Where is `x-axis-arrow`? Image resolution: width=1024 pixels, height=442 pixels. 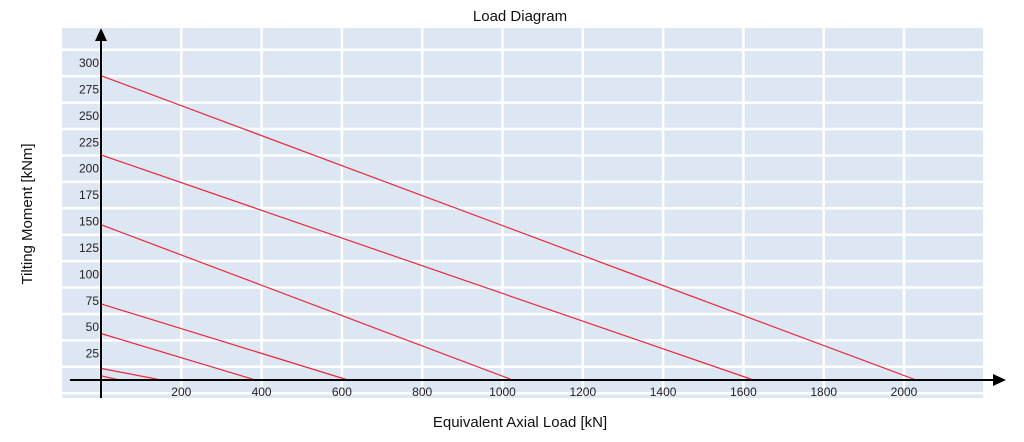
x-axis-arrow is located at coordinates (999, 380).